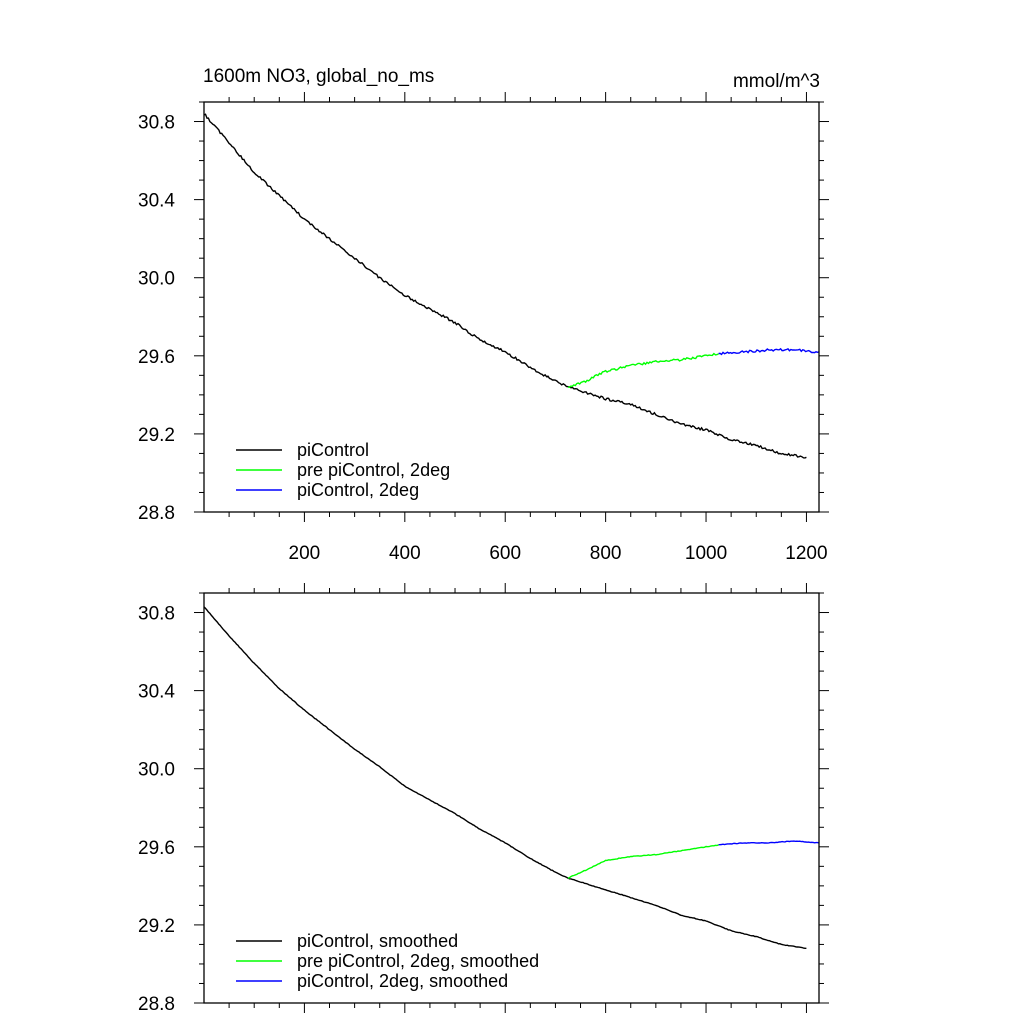  What do you see at coordinates (305, 553) in the screenshot?
I see `x-tick-label: 200` at bounding box center [305, 553].